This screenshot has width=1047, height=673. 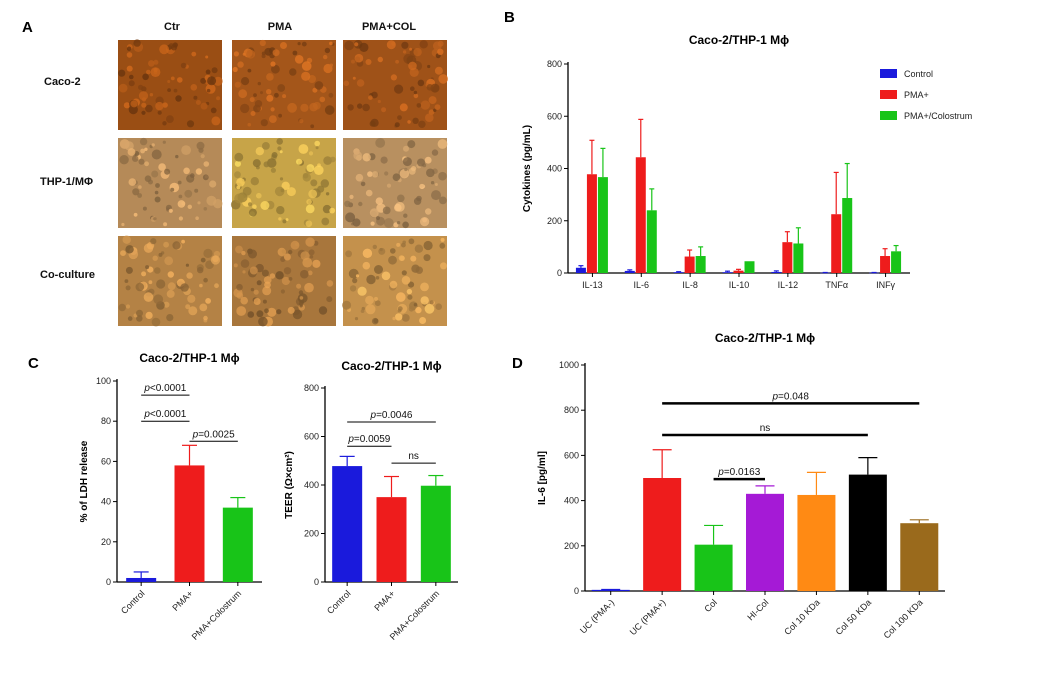 I want to click on legend-label: Control, so click(x=918, y=74).